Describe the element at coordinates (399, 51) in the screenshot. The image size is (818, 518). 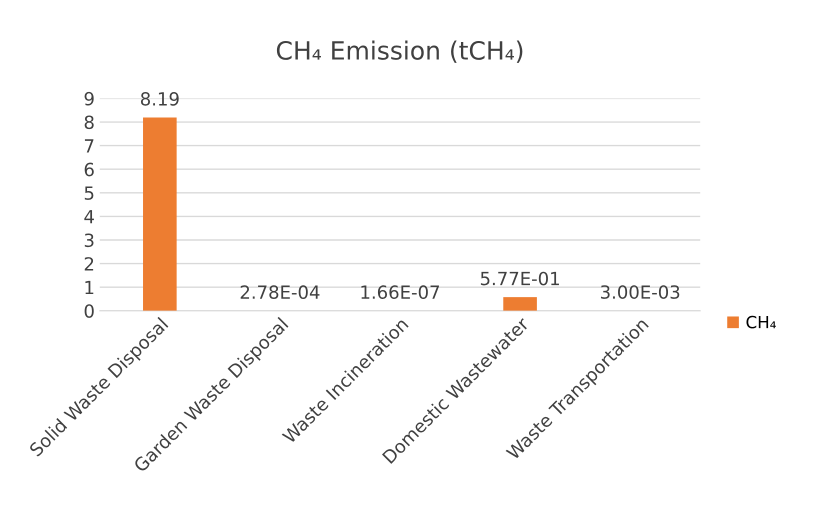
I see `chart-title: CH₄ Emission (tCH₄)` at that location.